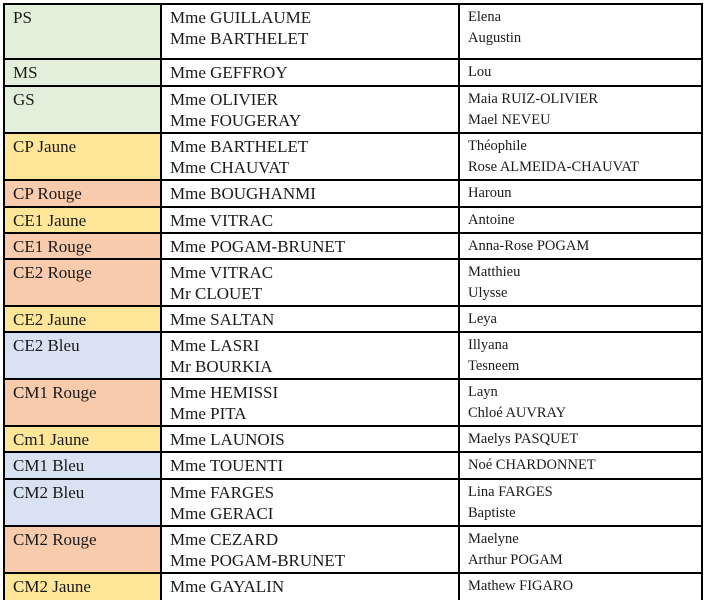 The width and height of the screenshot is (706, 600). What do you see at coordinates (580, 156) in the screenshot?
I see `students-cell: Théophile Rose ALMEIDA-CHAUVAT` at bounding box center [580, 156].